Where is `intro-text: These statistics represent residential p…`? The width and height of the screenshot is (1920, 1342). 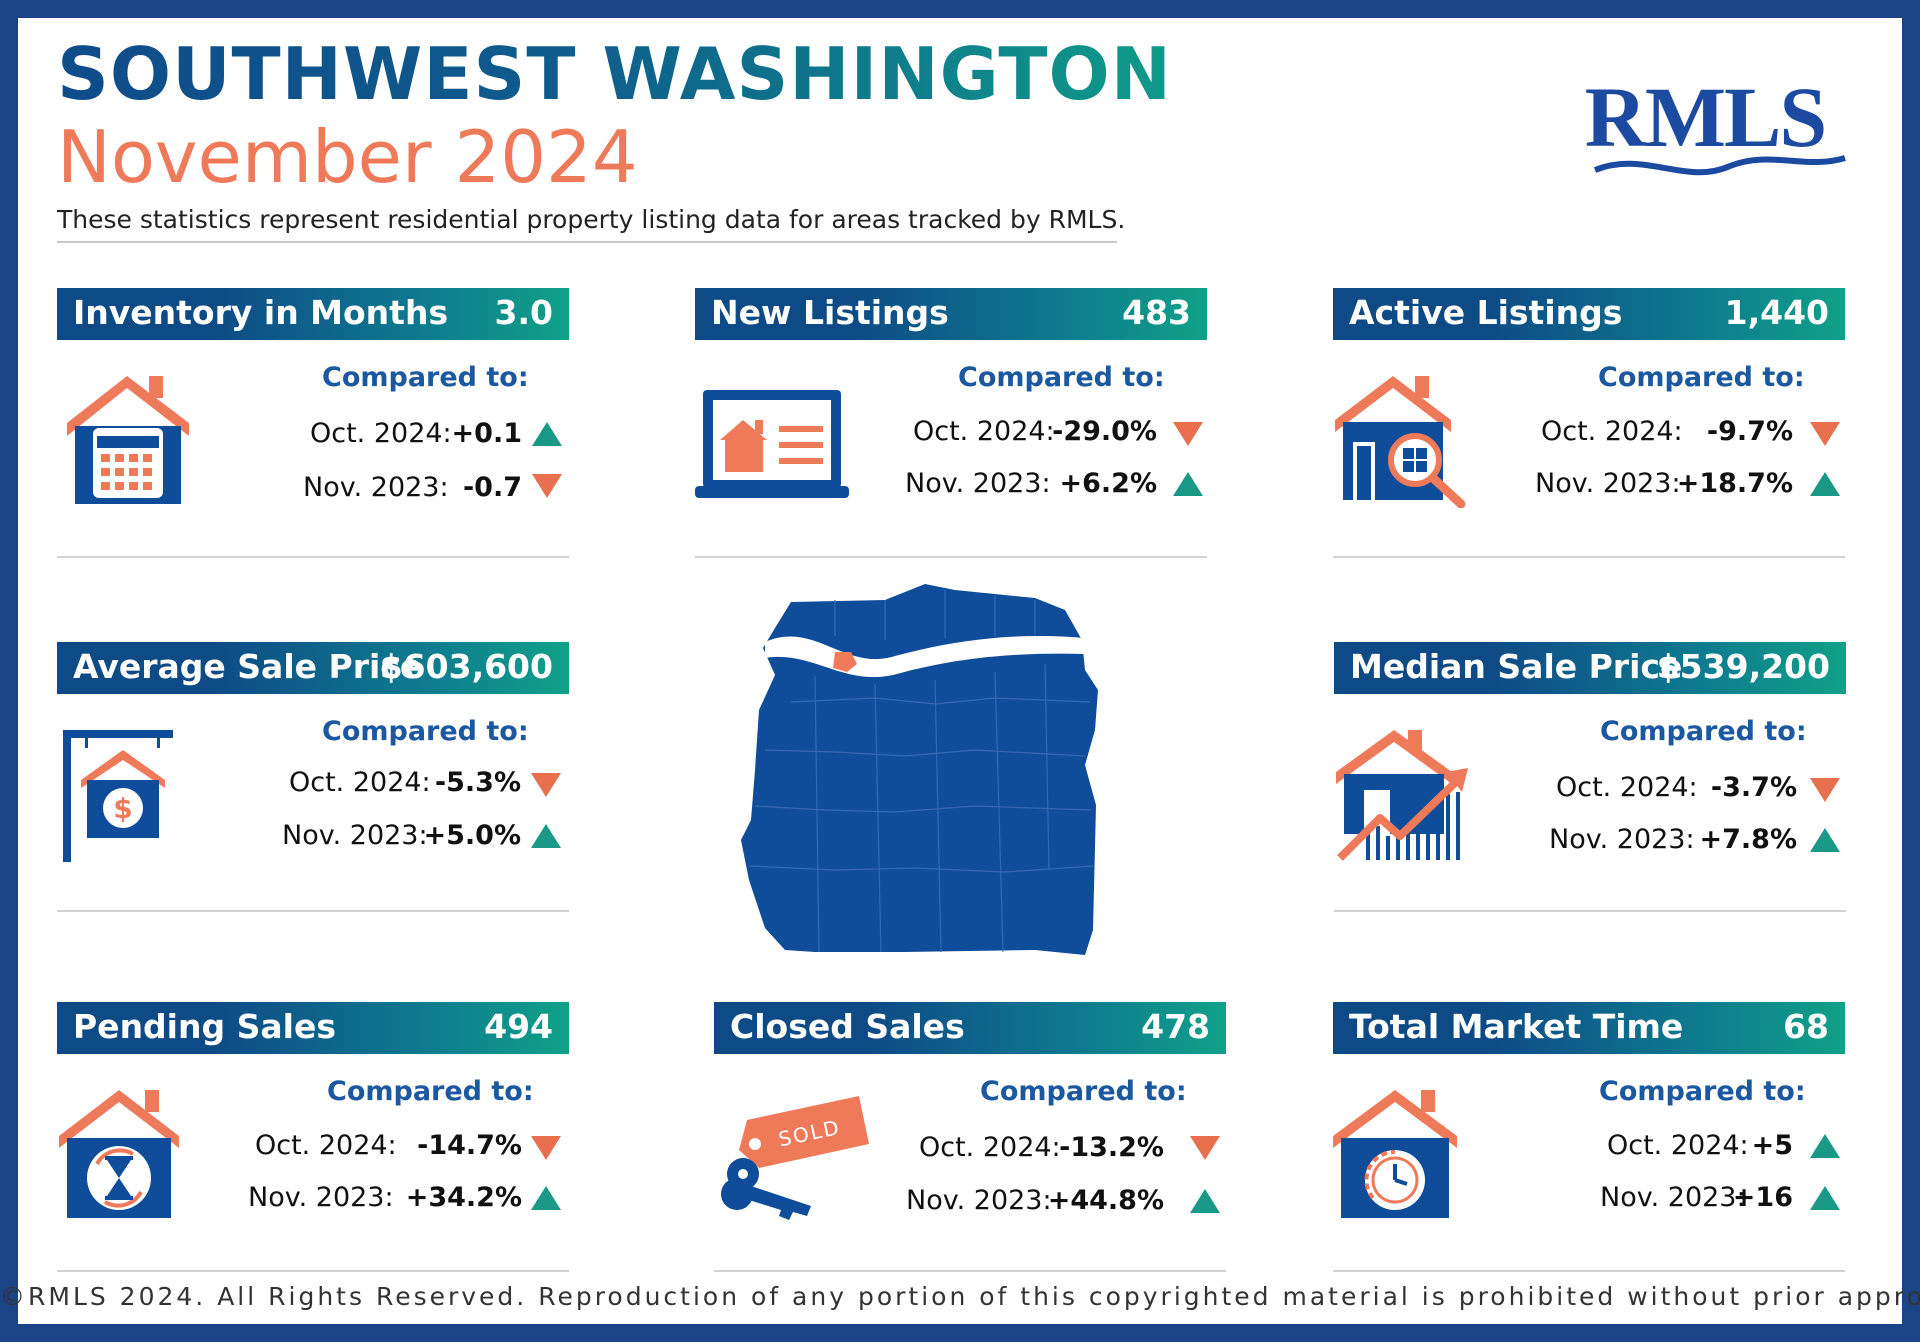 intro-text: These statistics represent residential p… is located at coordinates (591, 219).